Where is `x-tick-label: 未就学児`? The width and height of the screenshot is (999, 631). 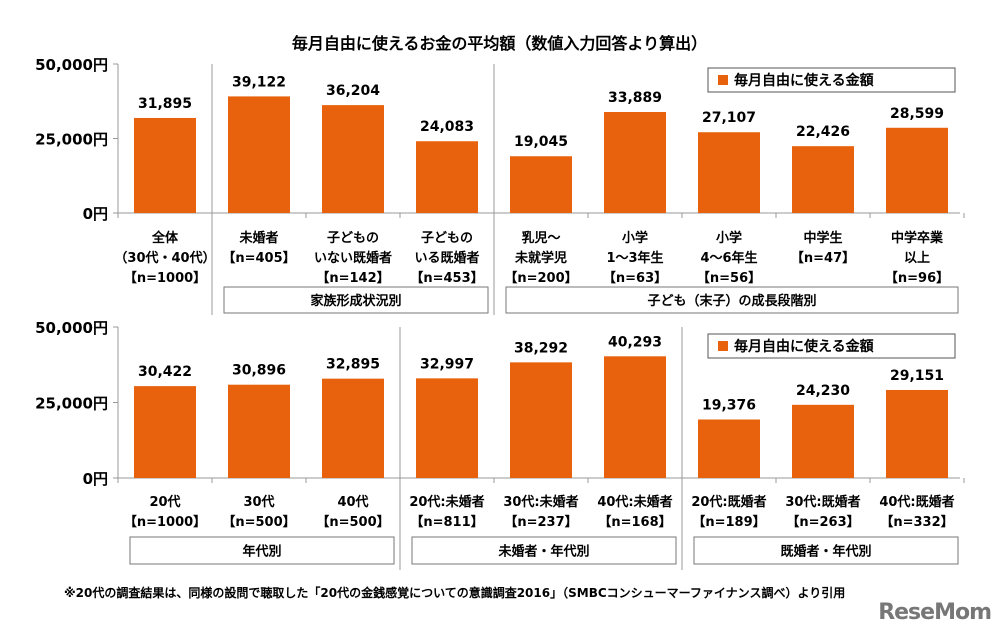 x-tick-label: 未就学児 is located at coordinates (540, 258).